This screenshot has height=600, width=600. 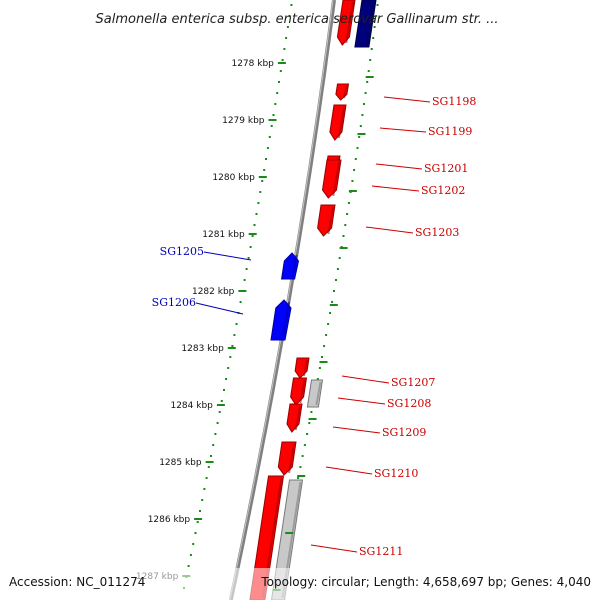 I want to click on gene-block-sg1203, so click(x=326, y=220).